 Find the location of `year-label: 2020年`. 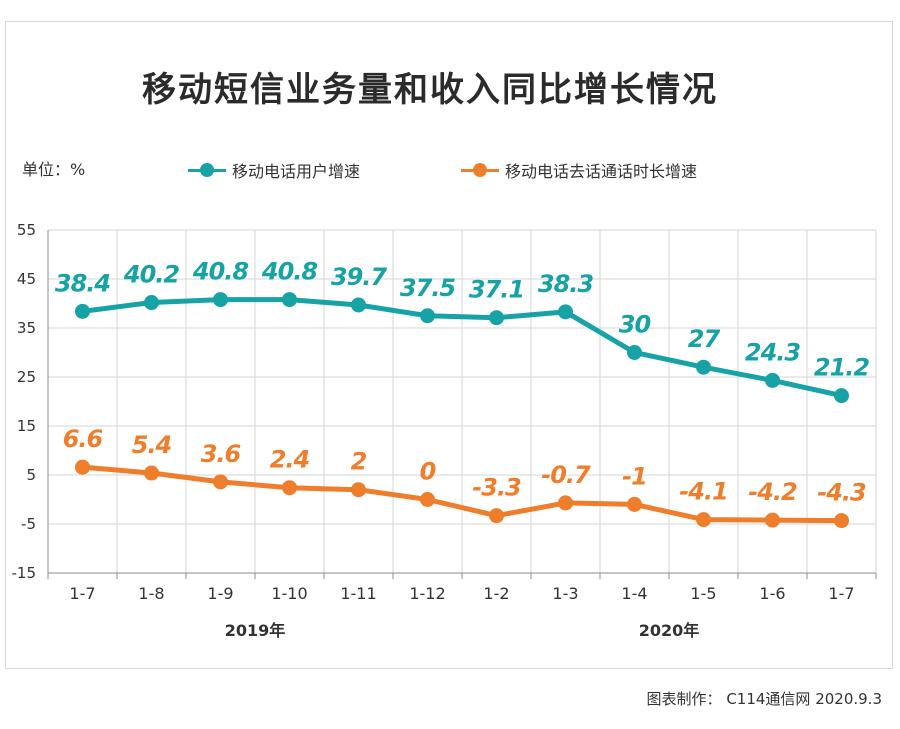

year-label: 2020年 is located at coordinates (669, 630).